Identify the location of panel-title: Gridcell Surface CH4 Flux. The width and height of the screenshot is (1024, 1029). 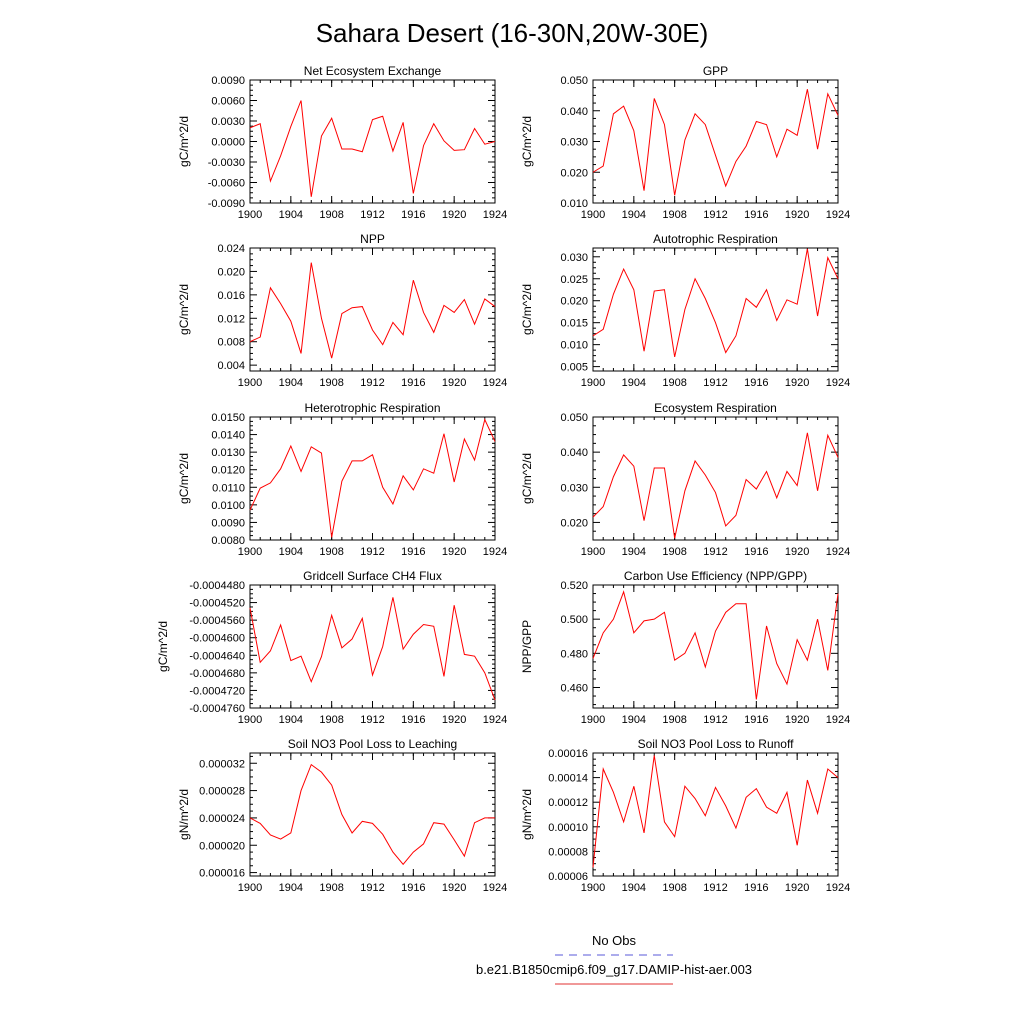
(372, 576).